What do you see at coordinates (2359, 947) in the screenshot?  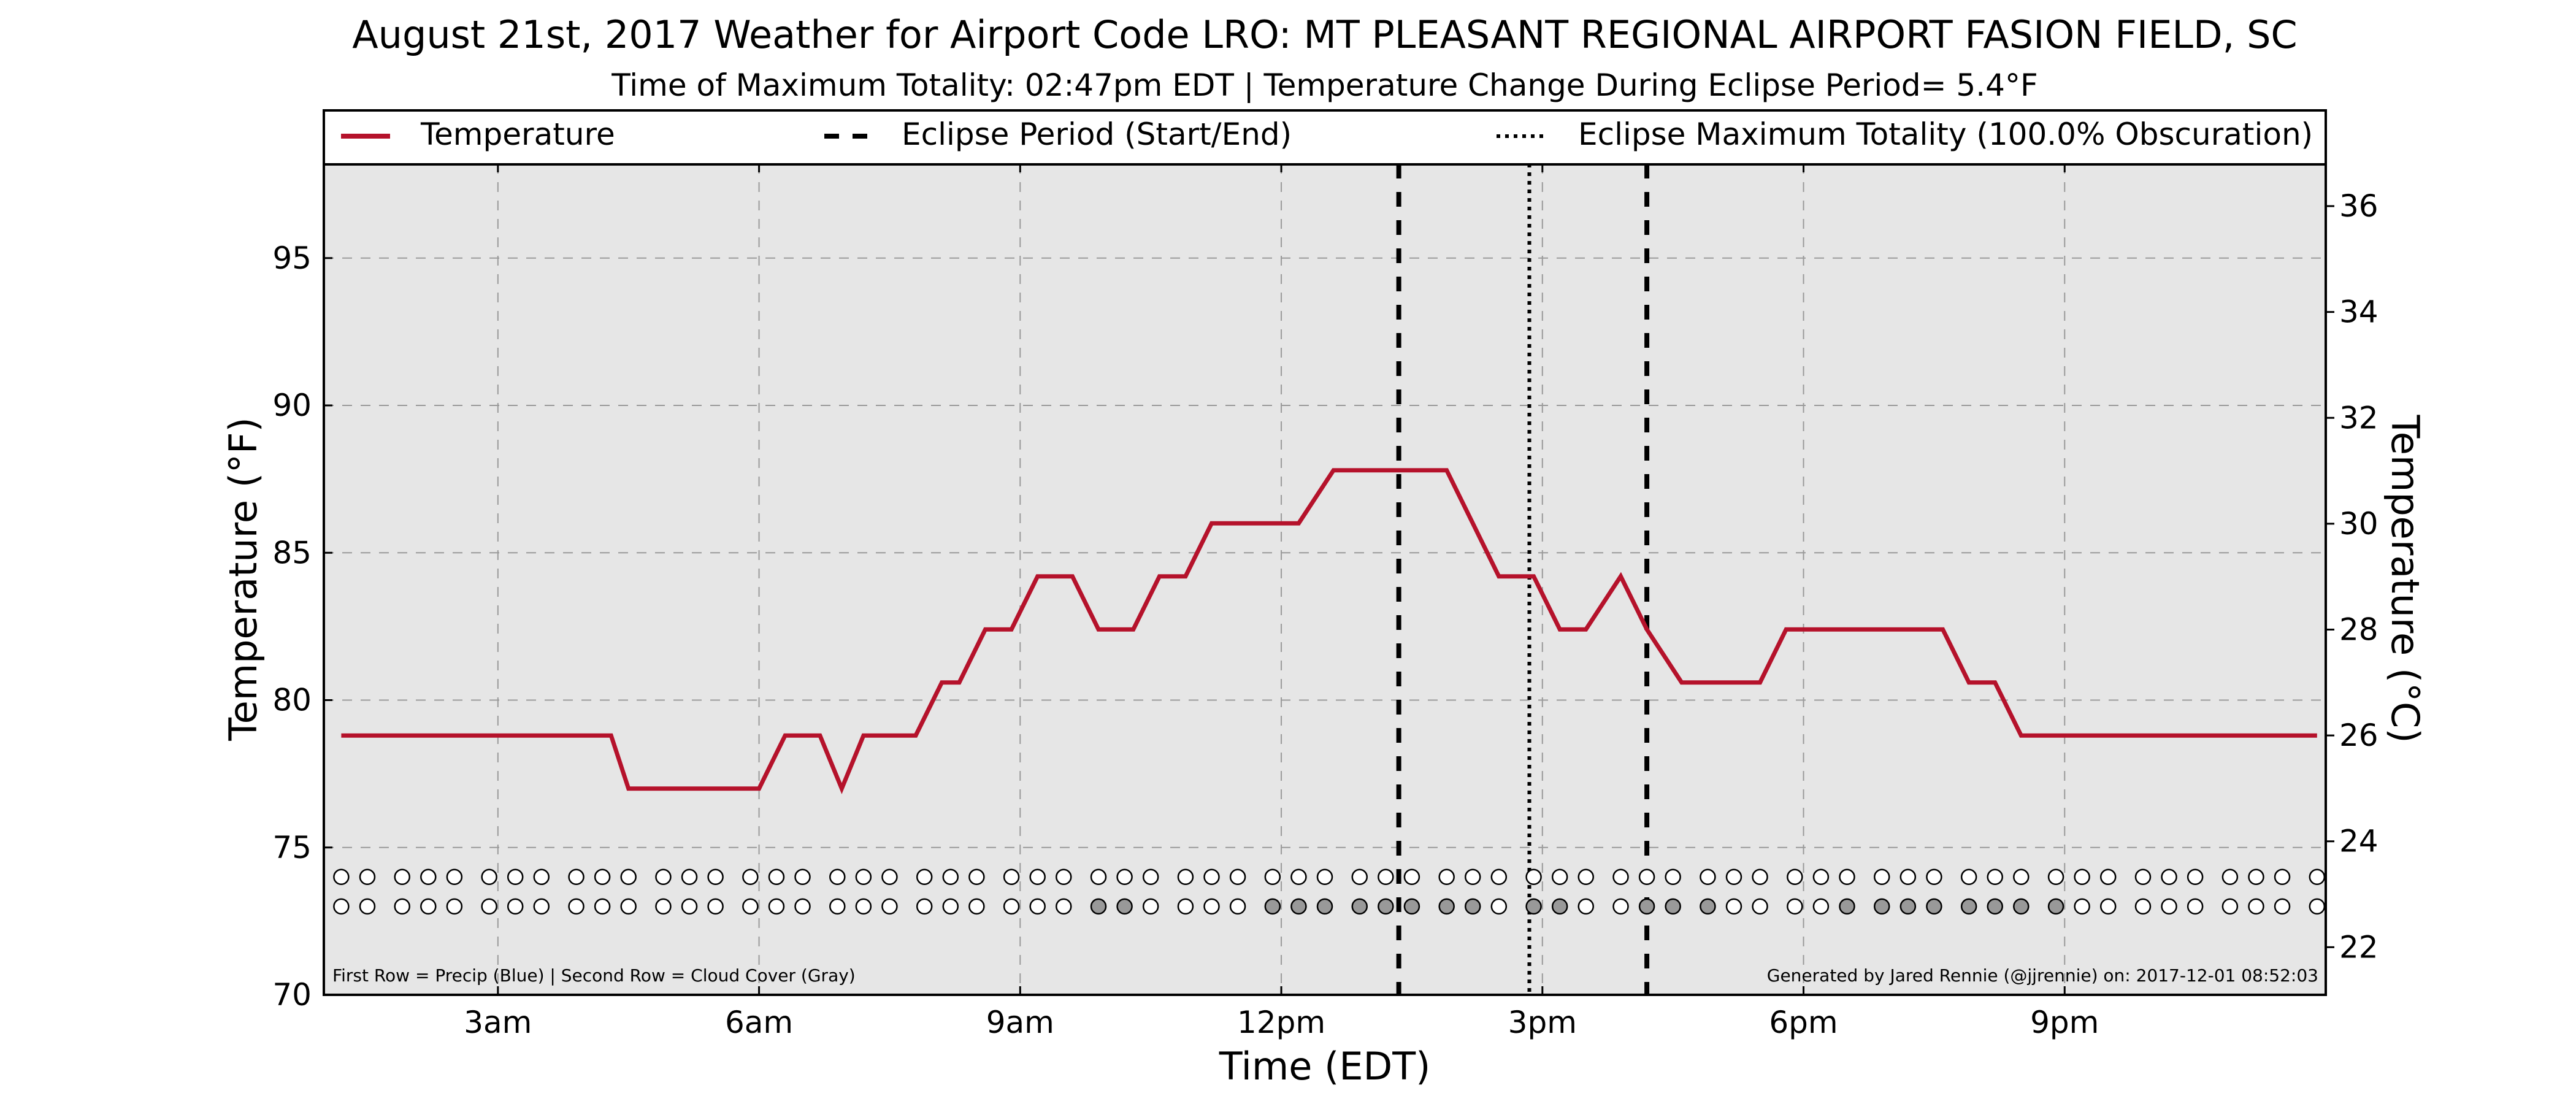 I see `y-right-tick-label: 22` at bounding box center [2359, 947].